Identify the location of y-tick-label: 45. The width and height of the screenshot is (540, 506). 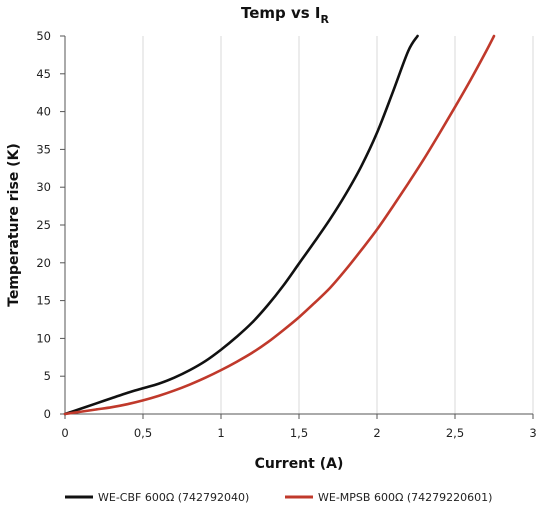
(43, 74).